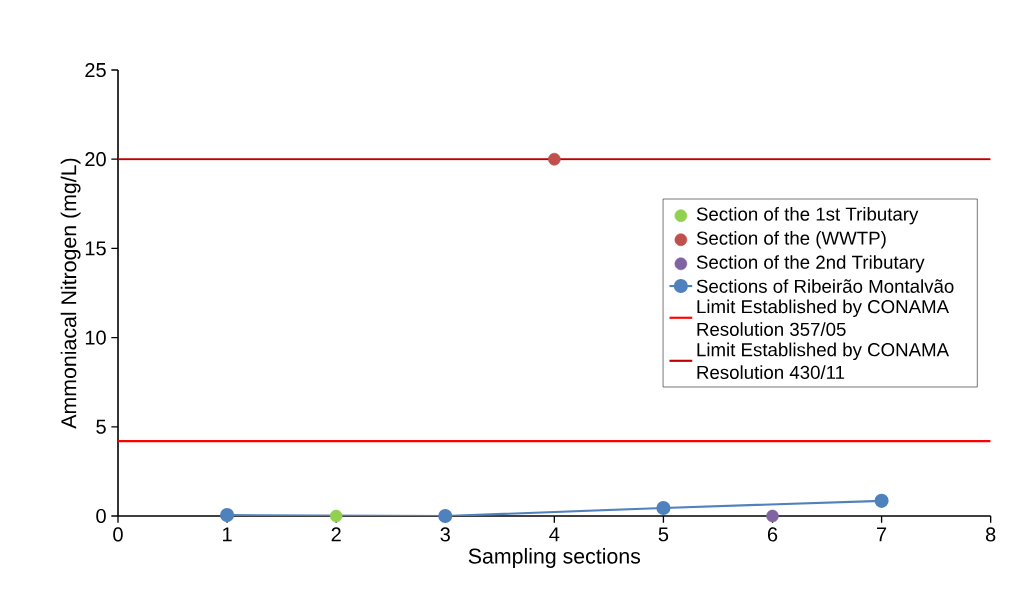 Image resolution: width=1013 pixels, height=597 pixels. Describe the element at coordinates (554, 534) in the screenshot. I see `x-tick-label: 4` at that location.